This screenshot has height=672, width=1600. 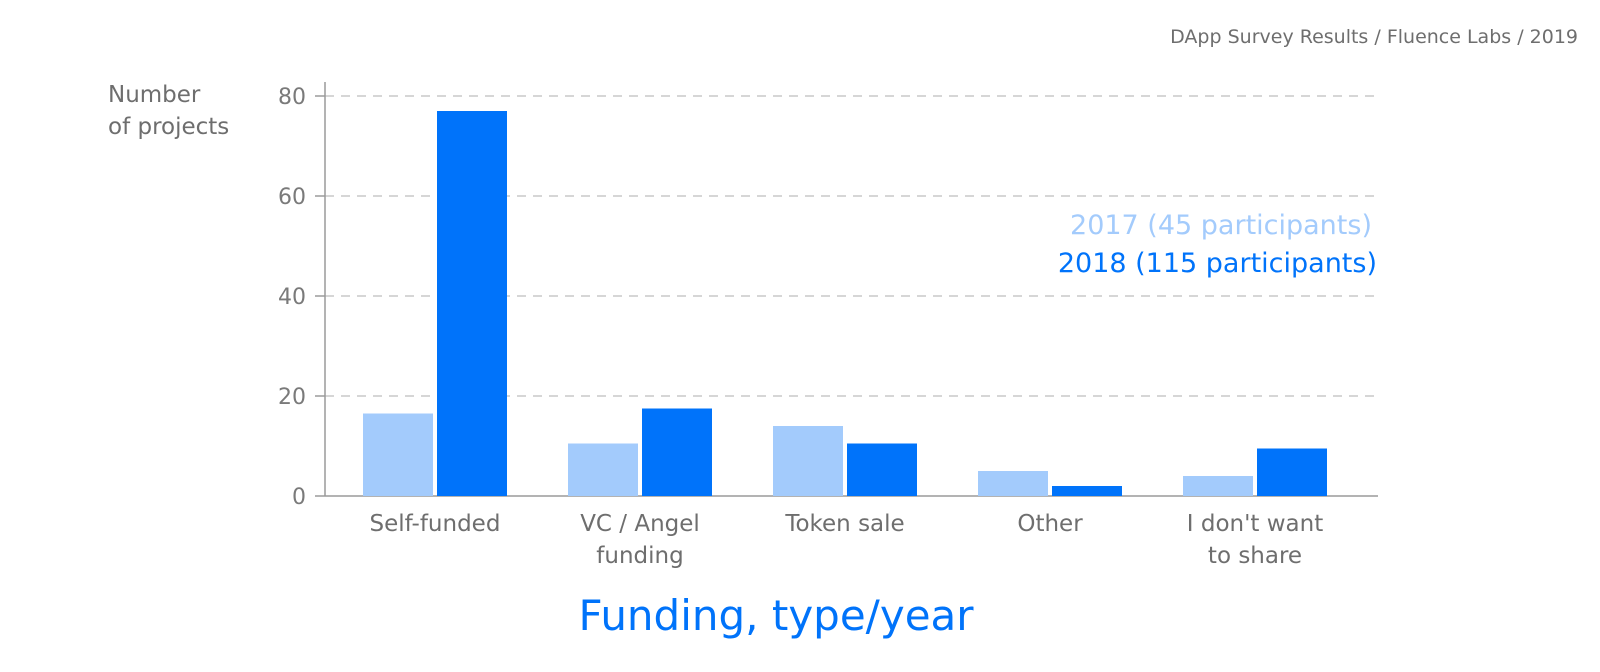 What do you see at coordinates (1255, 524) in the screenshot?
I see `x-category-label: I don't want` at bounding box center [1255, 524].